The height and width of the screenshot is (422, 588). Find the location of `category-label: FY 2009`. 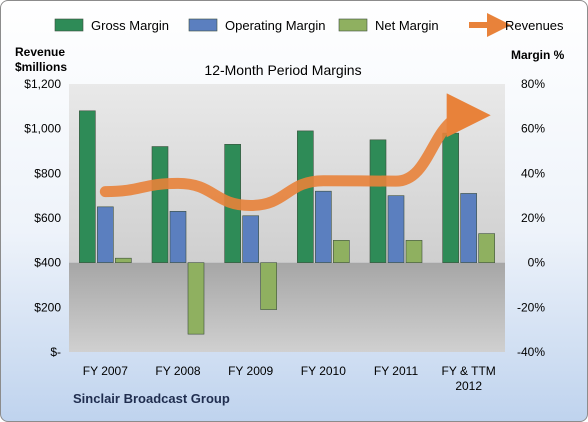

category-label: FY 2009 is located at coordinates (250, 371).